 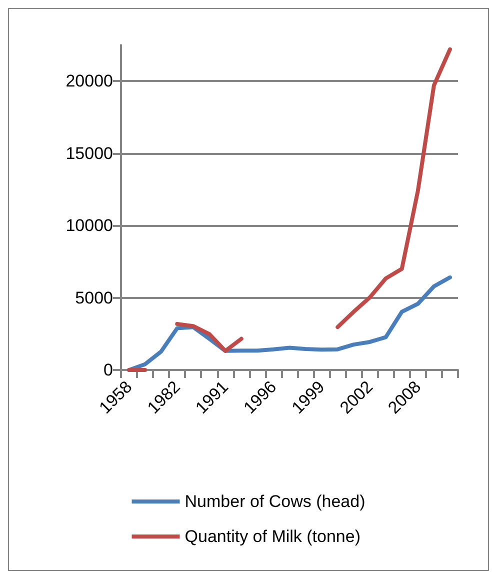 I want to click on y-tick-label: 0, so click(x=108, y=370).